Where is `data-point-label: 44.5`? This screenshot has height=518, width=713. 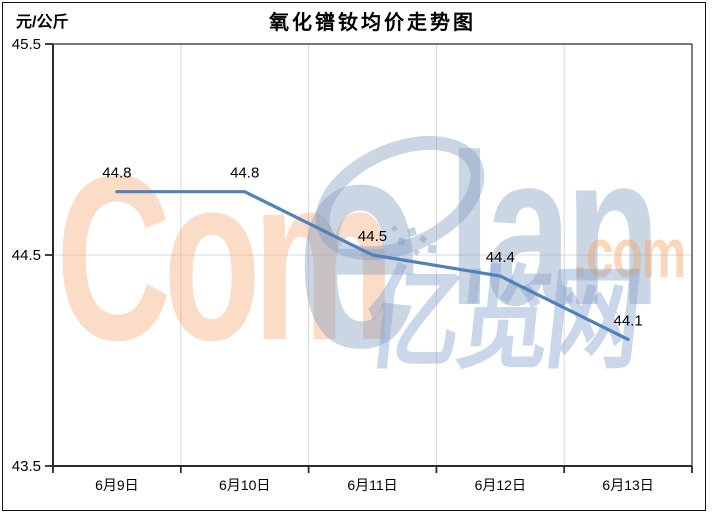
data-point-label: 44.5 is located at coordinates (372, 236).